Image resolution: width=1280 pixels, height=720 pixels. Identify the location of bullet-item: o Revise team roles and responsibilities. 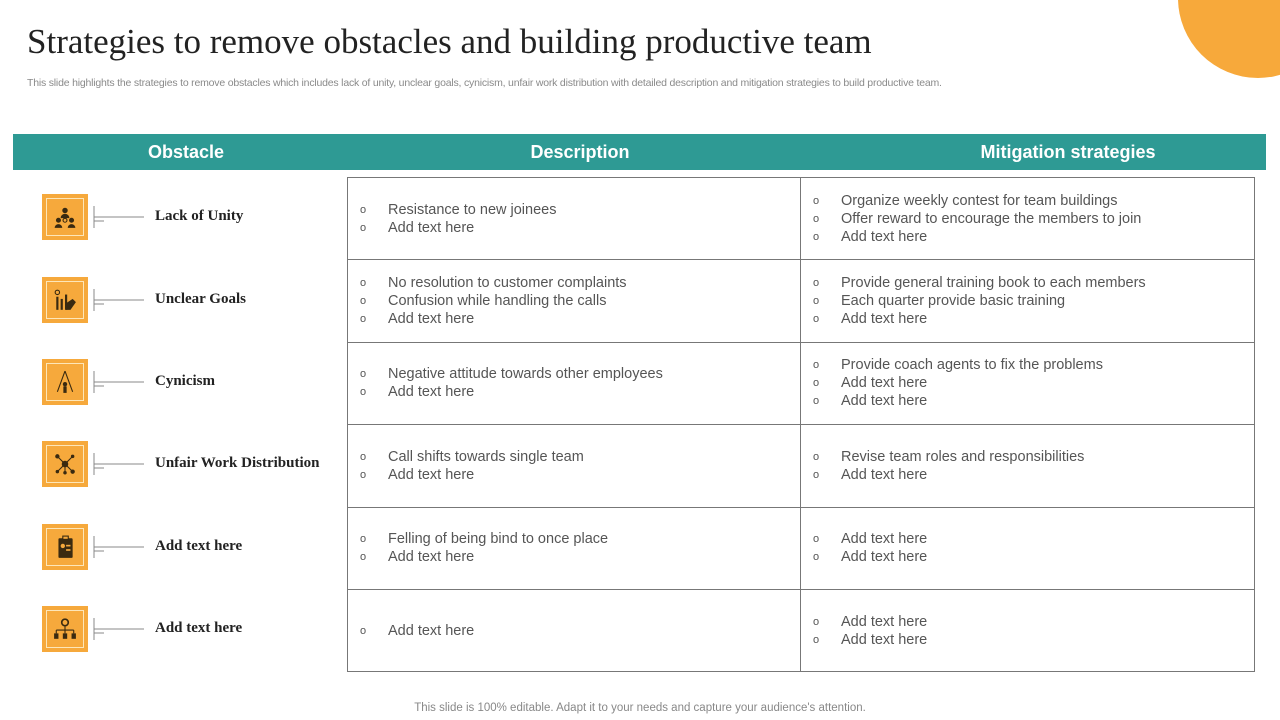
(1032, 457).